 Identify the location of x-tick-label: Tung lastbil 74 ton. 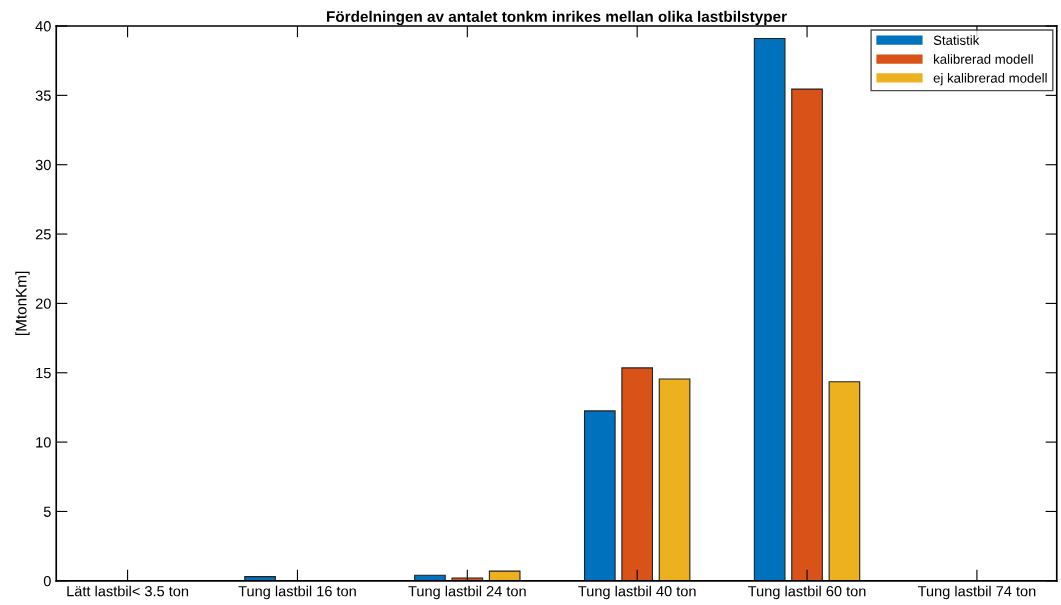
(976, 592).